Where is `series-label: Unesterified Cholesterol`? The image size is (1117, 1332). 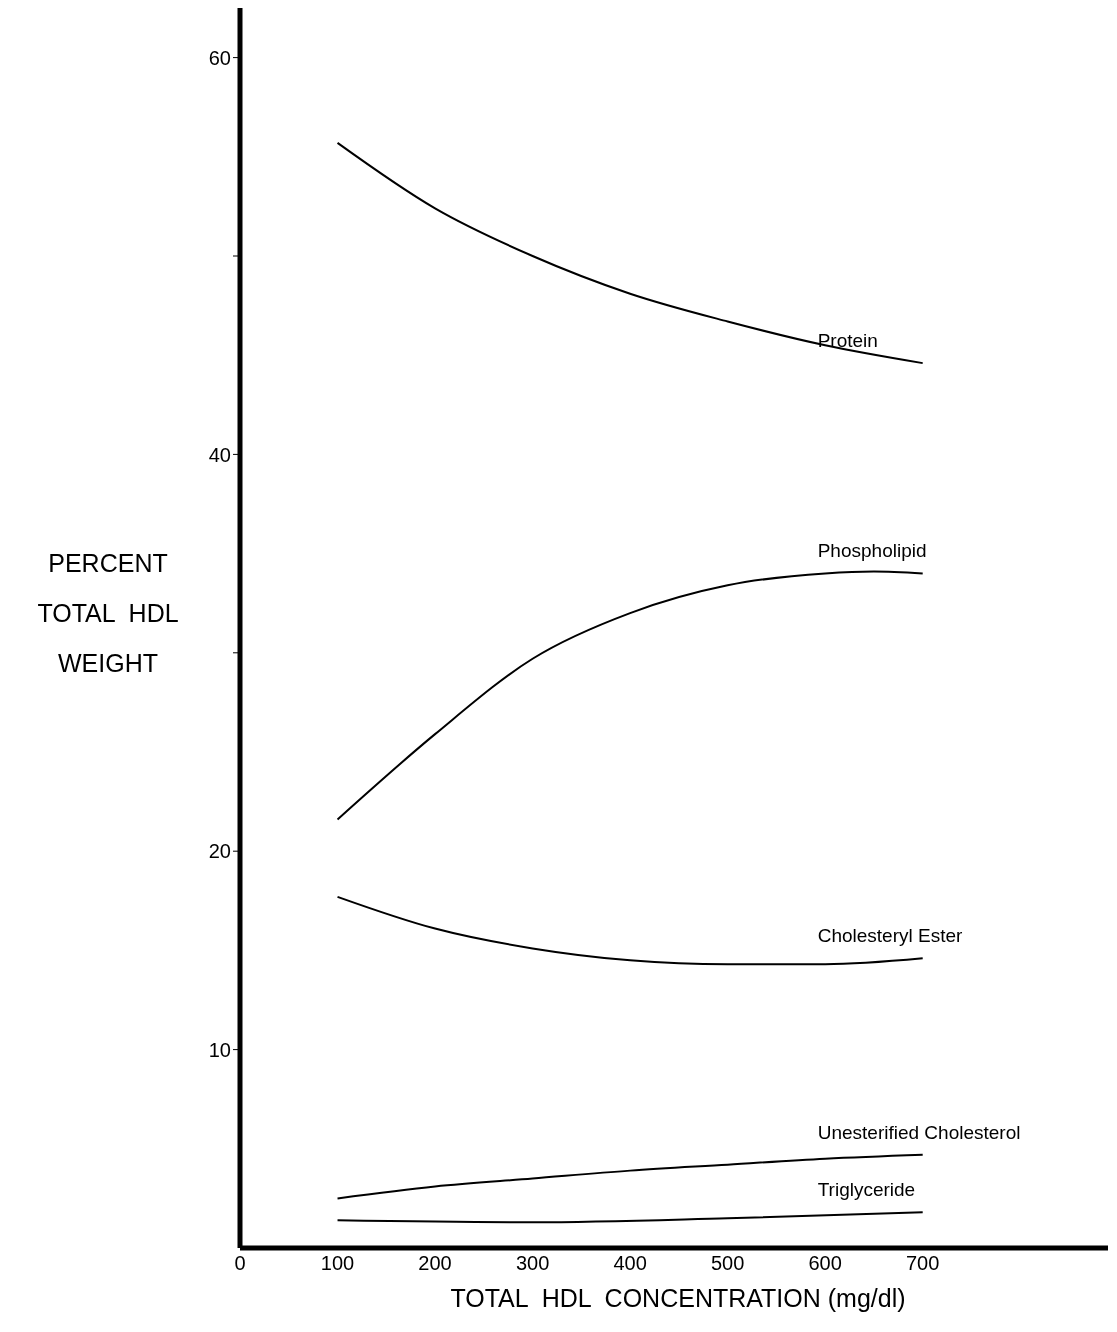 series-label: Unesterified Cholesterol is located at coordinates (919, 1132).